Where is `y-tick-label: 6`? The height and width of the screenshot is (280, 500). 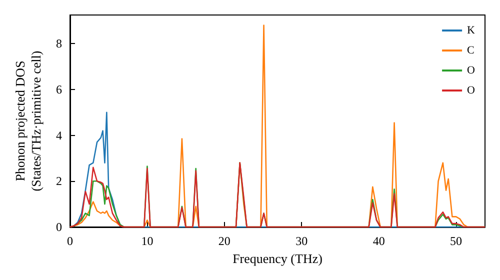
y-tick-label: 6 is located at coordinates (59, 89).